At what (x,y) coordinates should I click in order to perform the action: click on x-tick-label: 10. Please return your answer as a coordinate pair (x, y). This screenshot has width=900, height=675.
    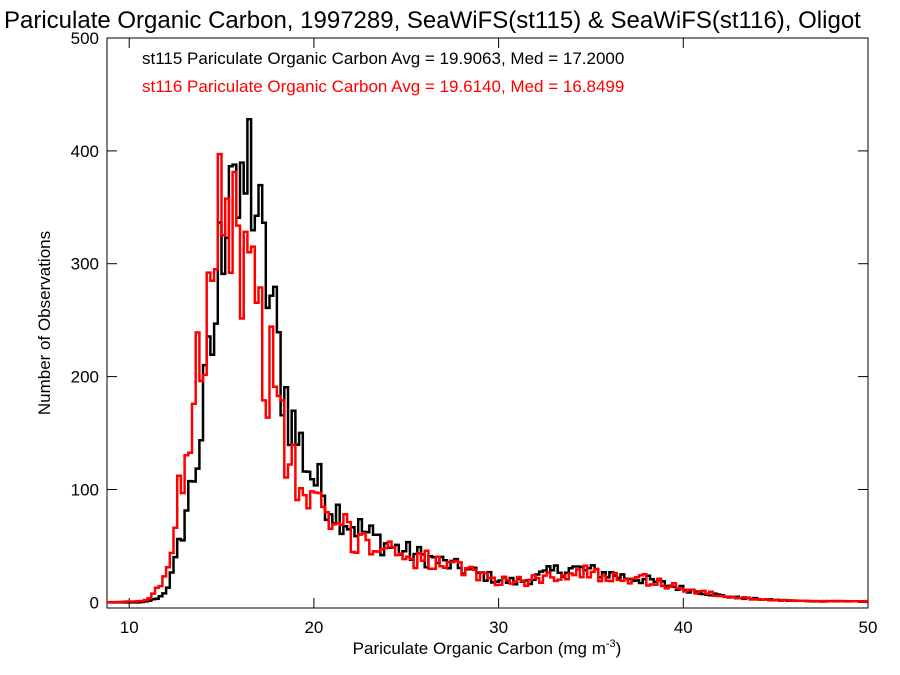
    Looking at the image, I should click on (129, 627).